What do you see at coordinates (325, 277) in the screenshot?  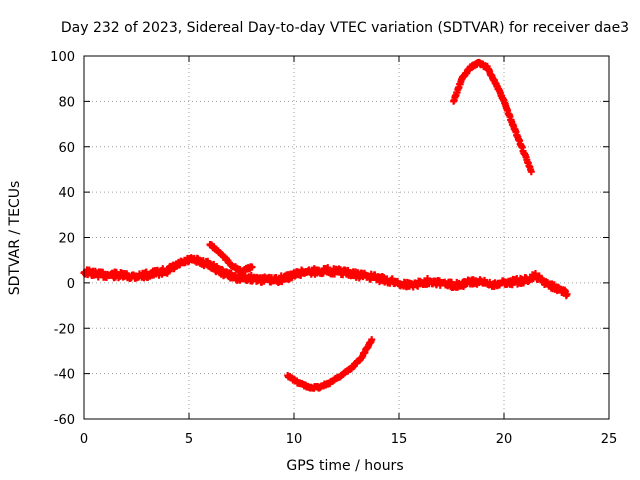 I see `series-main-band` at bounding box center [325, 277].